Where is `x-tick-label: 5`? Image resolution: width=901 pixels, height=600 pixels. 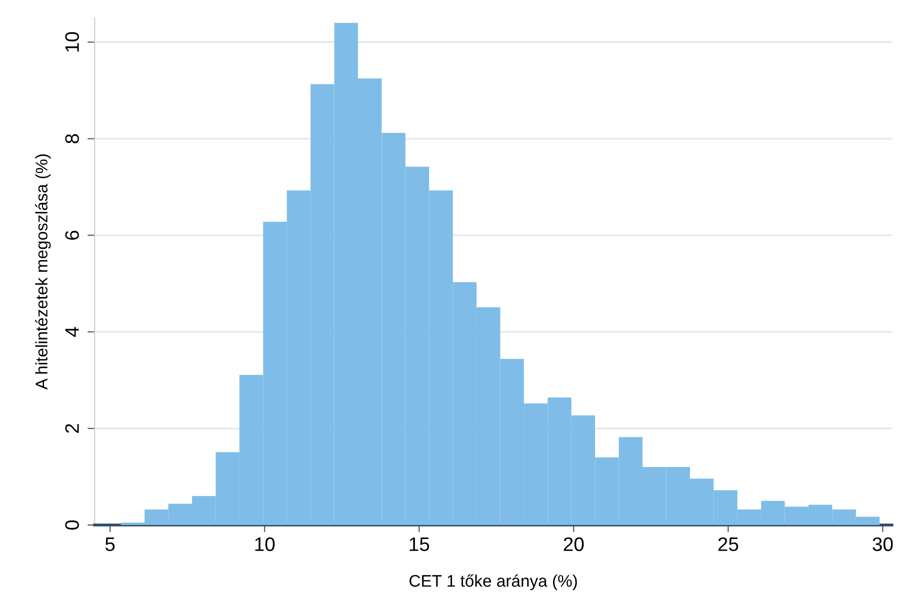 x-tick-label: 5 is located at coordinates (110, 545).